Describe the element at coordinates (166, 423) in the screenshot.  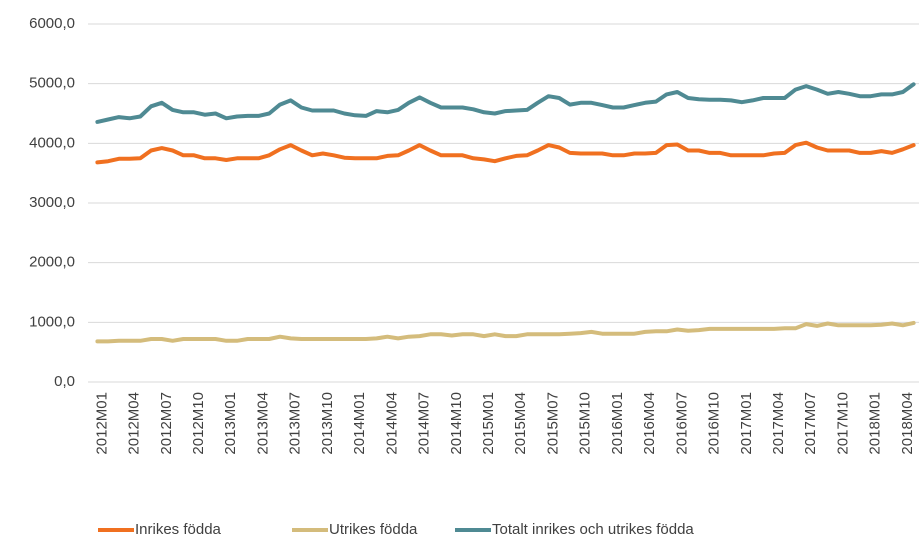
I see `x-tick-label: 2012M07` at that location.